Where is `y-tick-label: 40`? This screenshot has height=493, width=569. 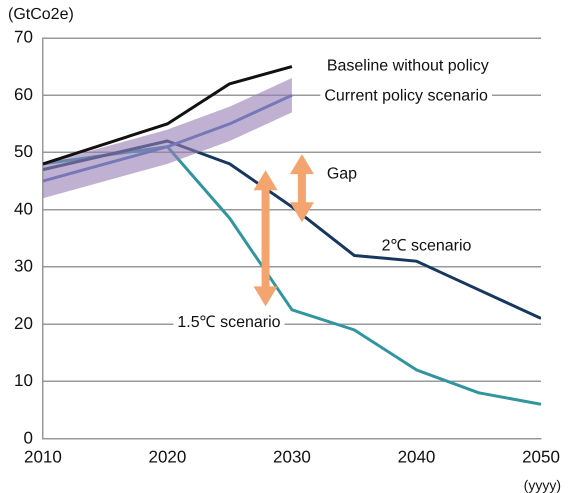
y-tick-label: 40 is located at coordinates (23, 208).